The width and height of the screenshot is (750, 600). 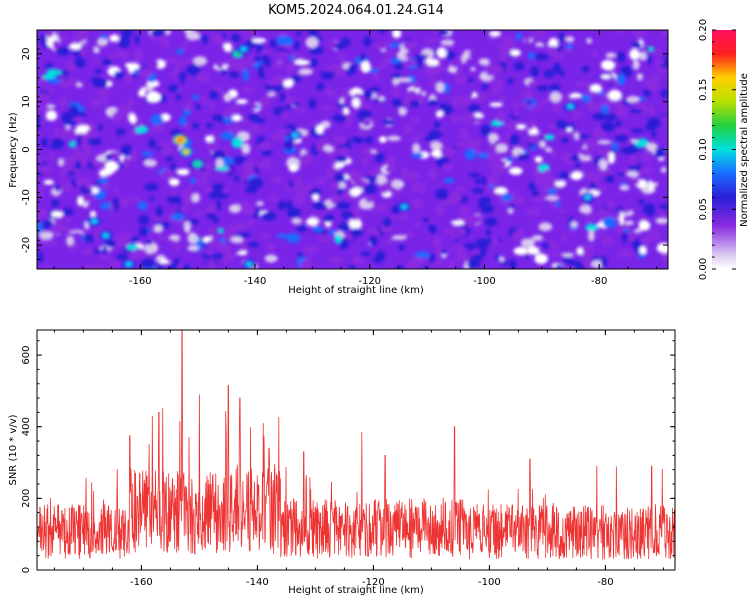 What do you see at coordinates (13, 150) in the screenshot?
I see `spectrogram-y-label: Frequency (Hz)` at bounding box center [13, 150].